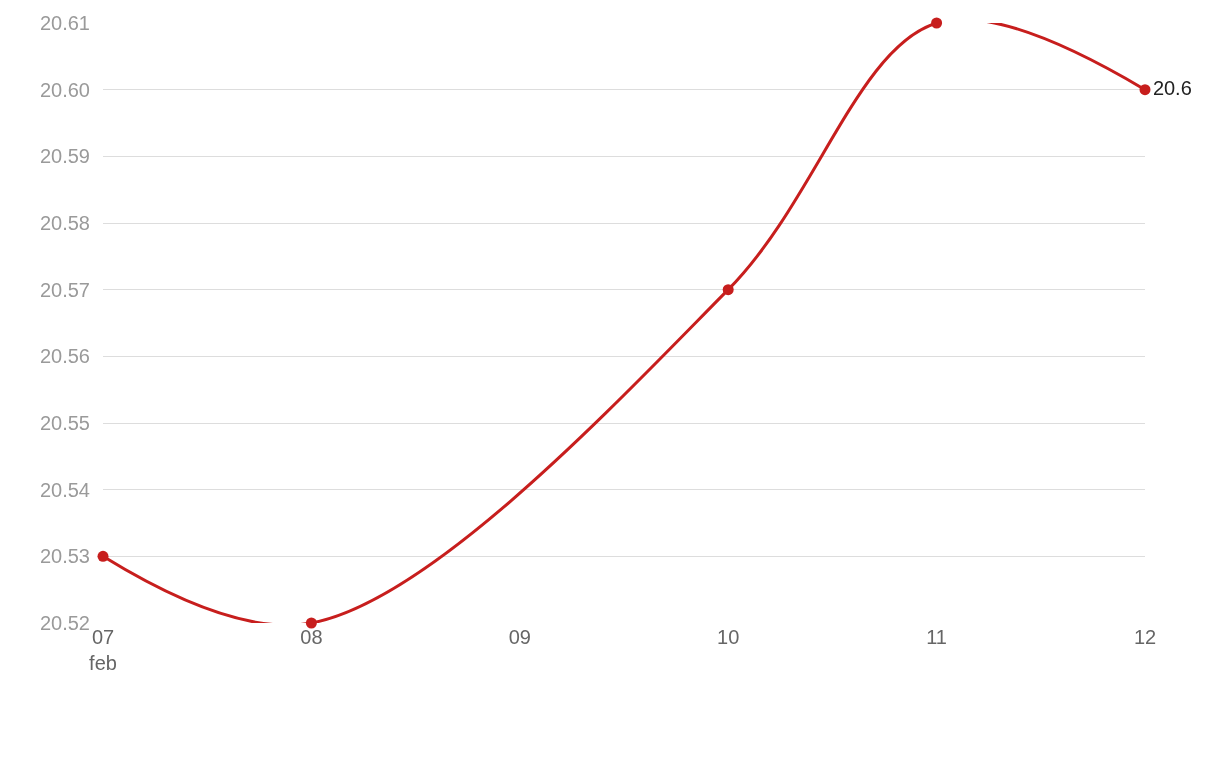 This screenshot has height=770, width=1220. Describe the element at coordinates (64, 89) in the screenshot. I see `y-tick-label: 20.60` at that location.